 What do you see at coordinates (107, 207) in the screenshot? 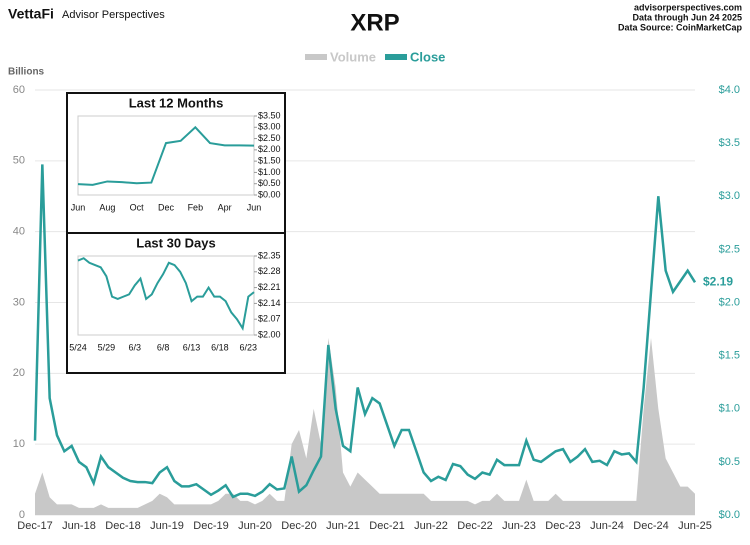
I see `x-tick-label: Aug` at bounding box center [107, 207].